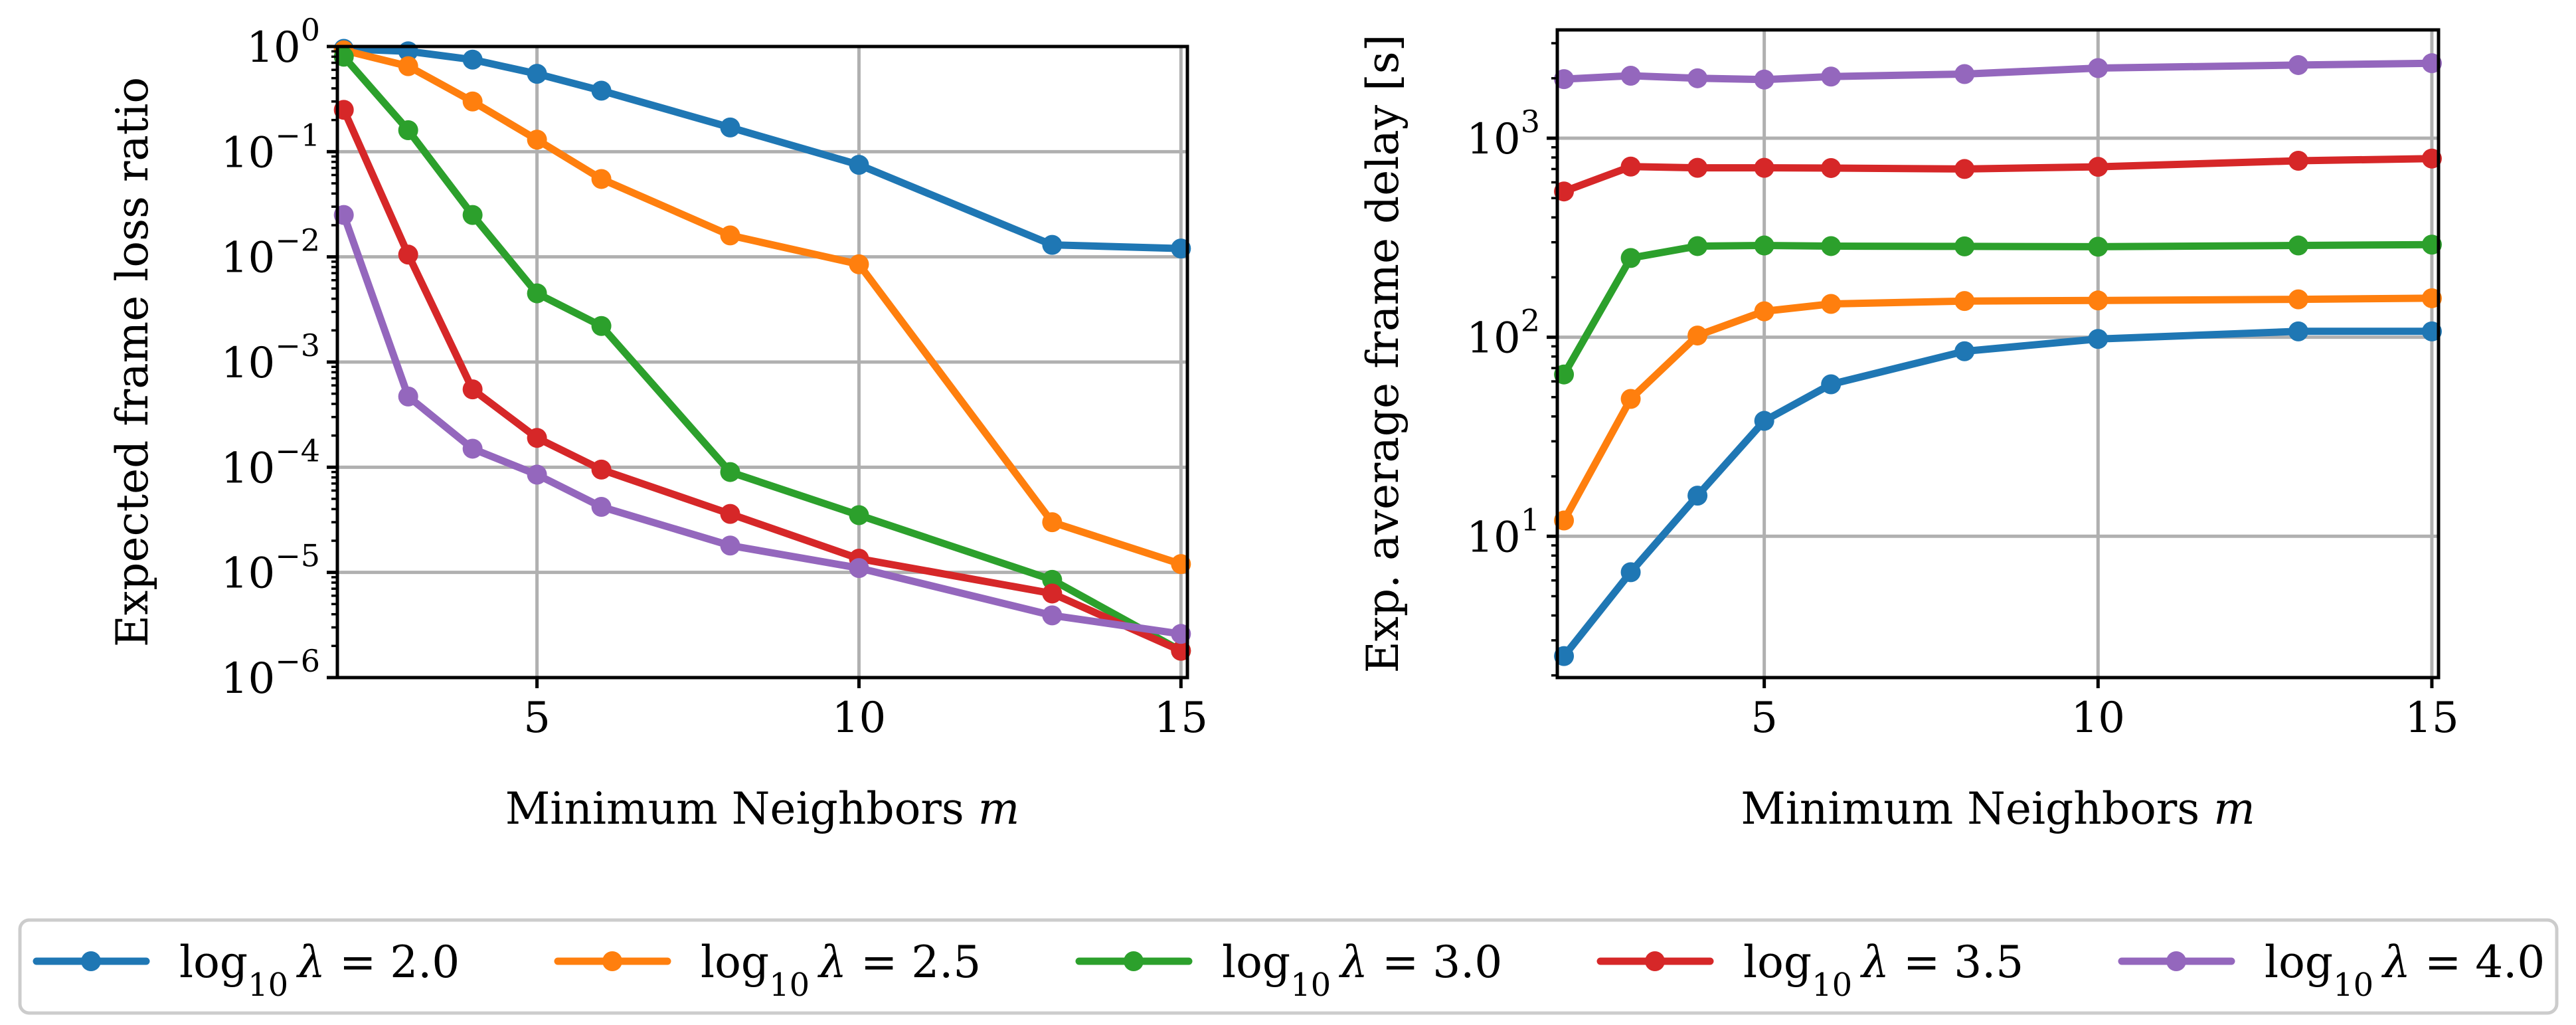 The image size is (2576, 1025). Describe the element at coordinates (762, 808) in the screenshot. I see `x-axis-label: Minimum Neighbors m` at that location.